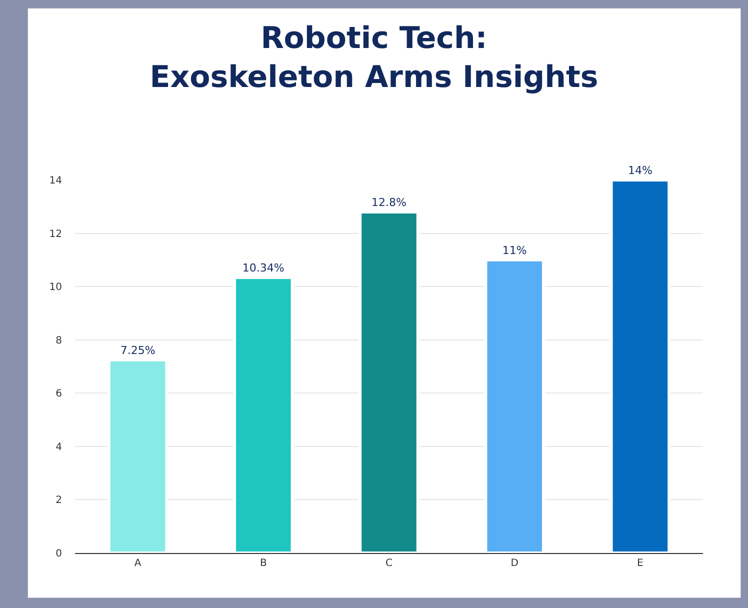 This screenshot has width=748, height=608. I want to click on y-tick-label: 8, so click(59, 340).